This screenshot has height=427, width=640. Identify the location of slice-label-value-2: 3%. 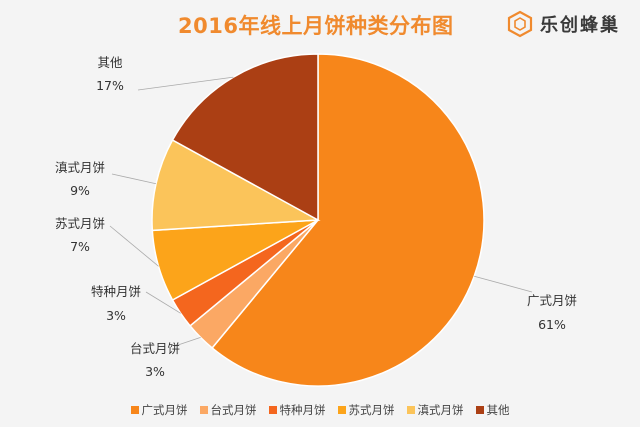
(155, 371).